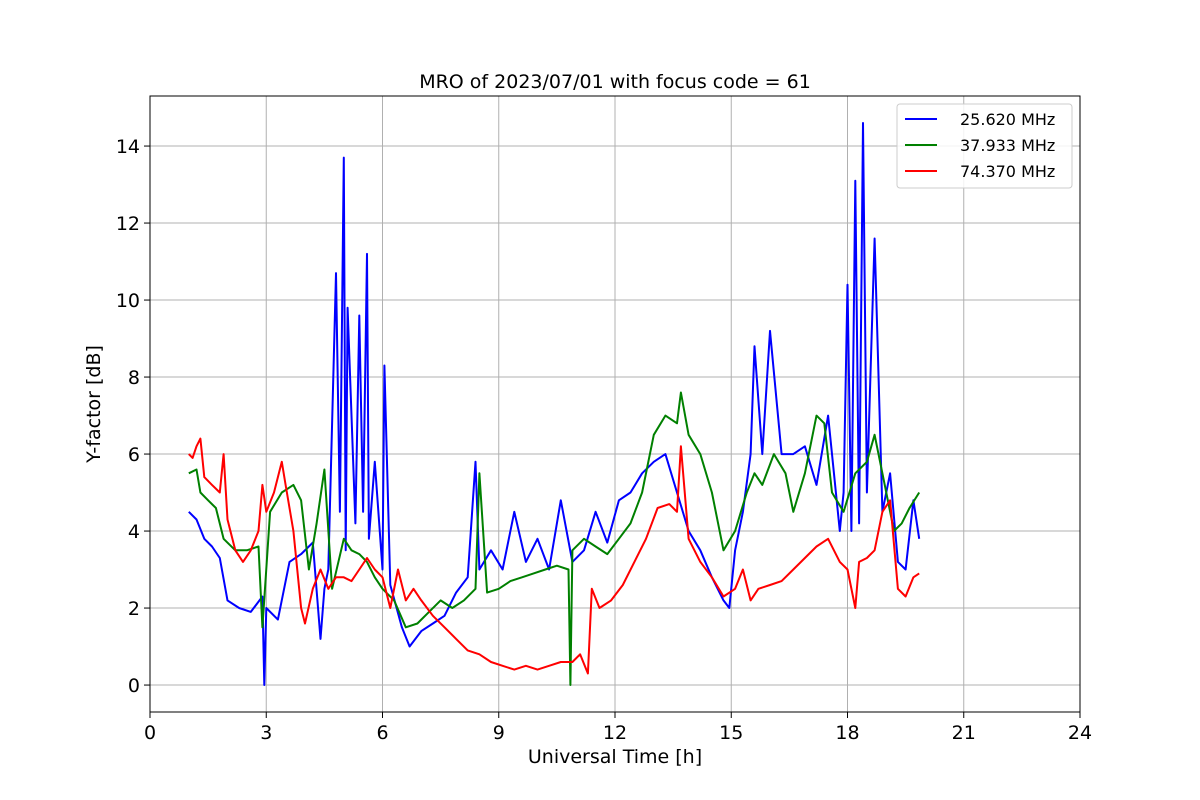 This screenshot has height=800, width=1200. I want to click on legend-label-2: 37.933 MHz, so click(1007, 145).